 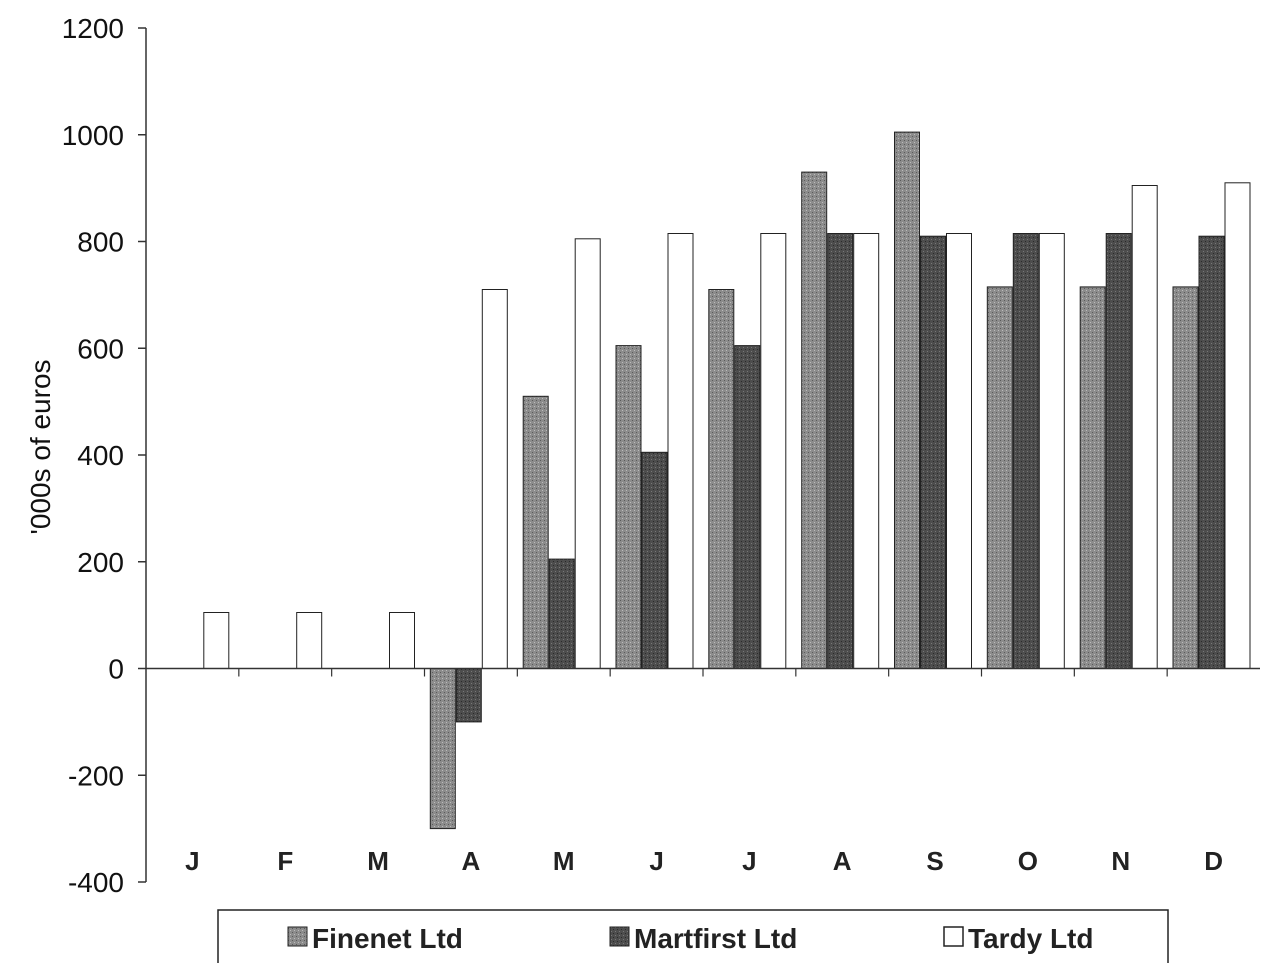 What do you see at coordinates (100, 348) in the screenshot?
I see `y-tick-label: 600` at bounding box center [100, 348].